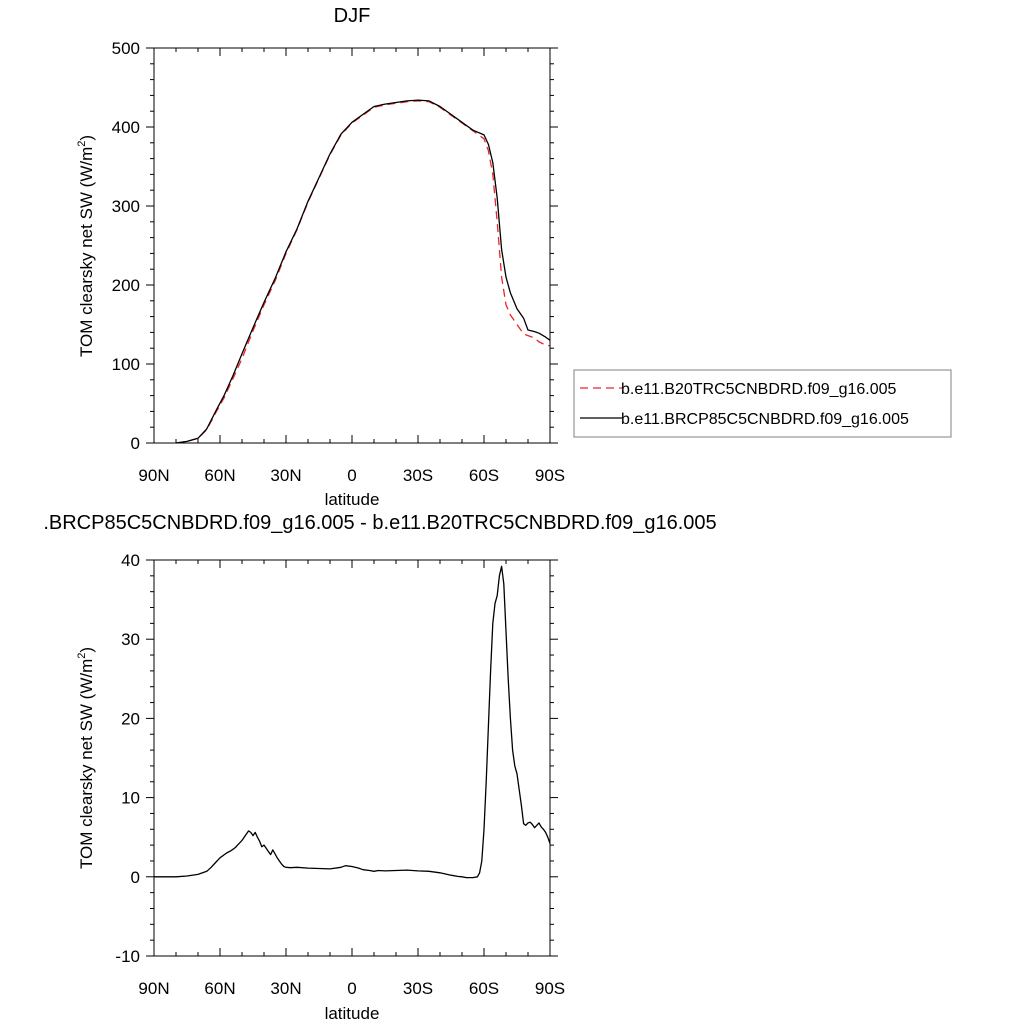 This screenshot has height=1024, width=1024. Describe the element at coordinates (219, 475) in the screenshot. I see `top-x-tick-label: 60N` at that location.